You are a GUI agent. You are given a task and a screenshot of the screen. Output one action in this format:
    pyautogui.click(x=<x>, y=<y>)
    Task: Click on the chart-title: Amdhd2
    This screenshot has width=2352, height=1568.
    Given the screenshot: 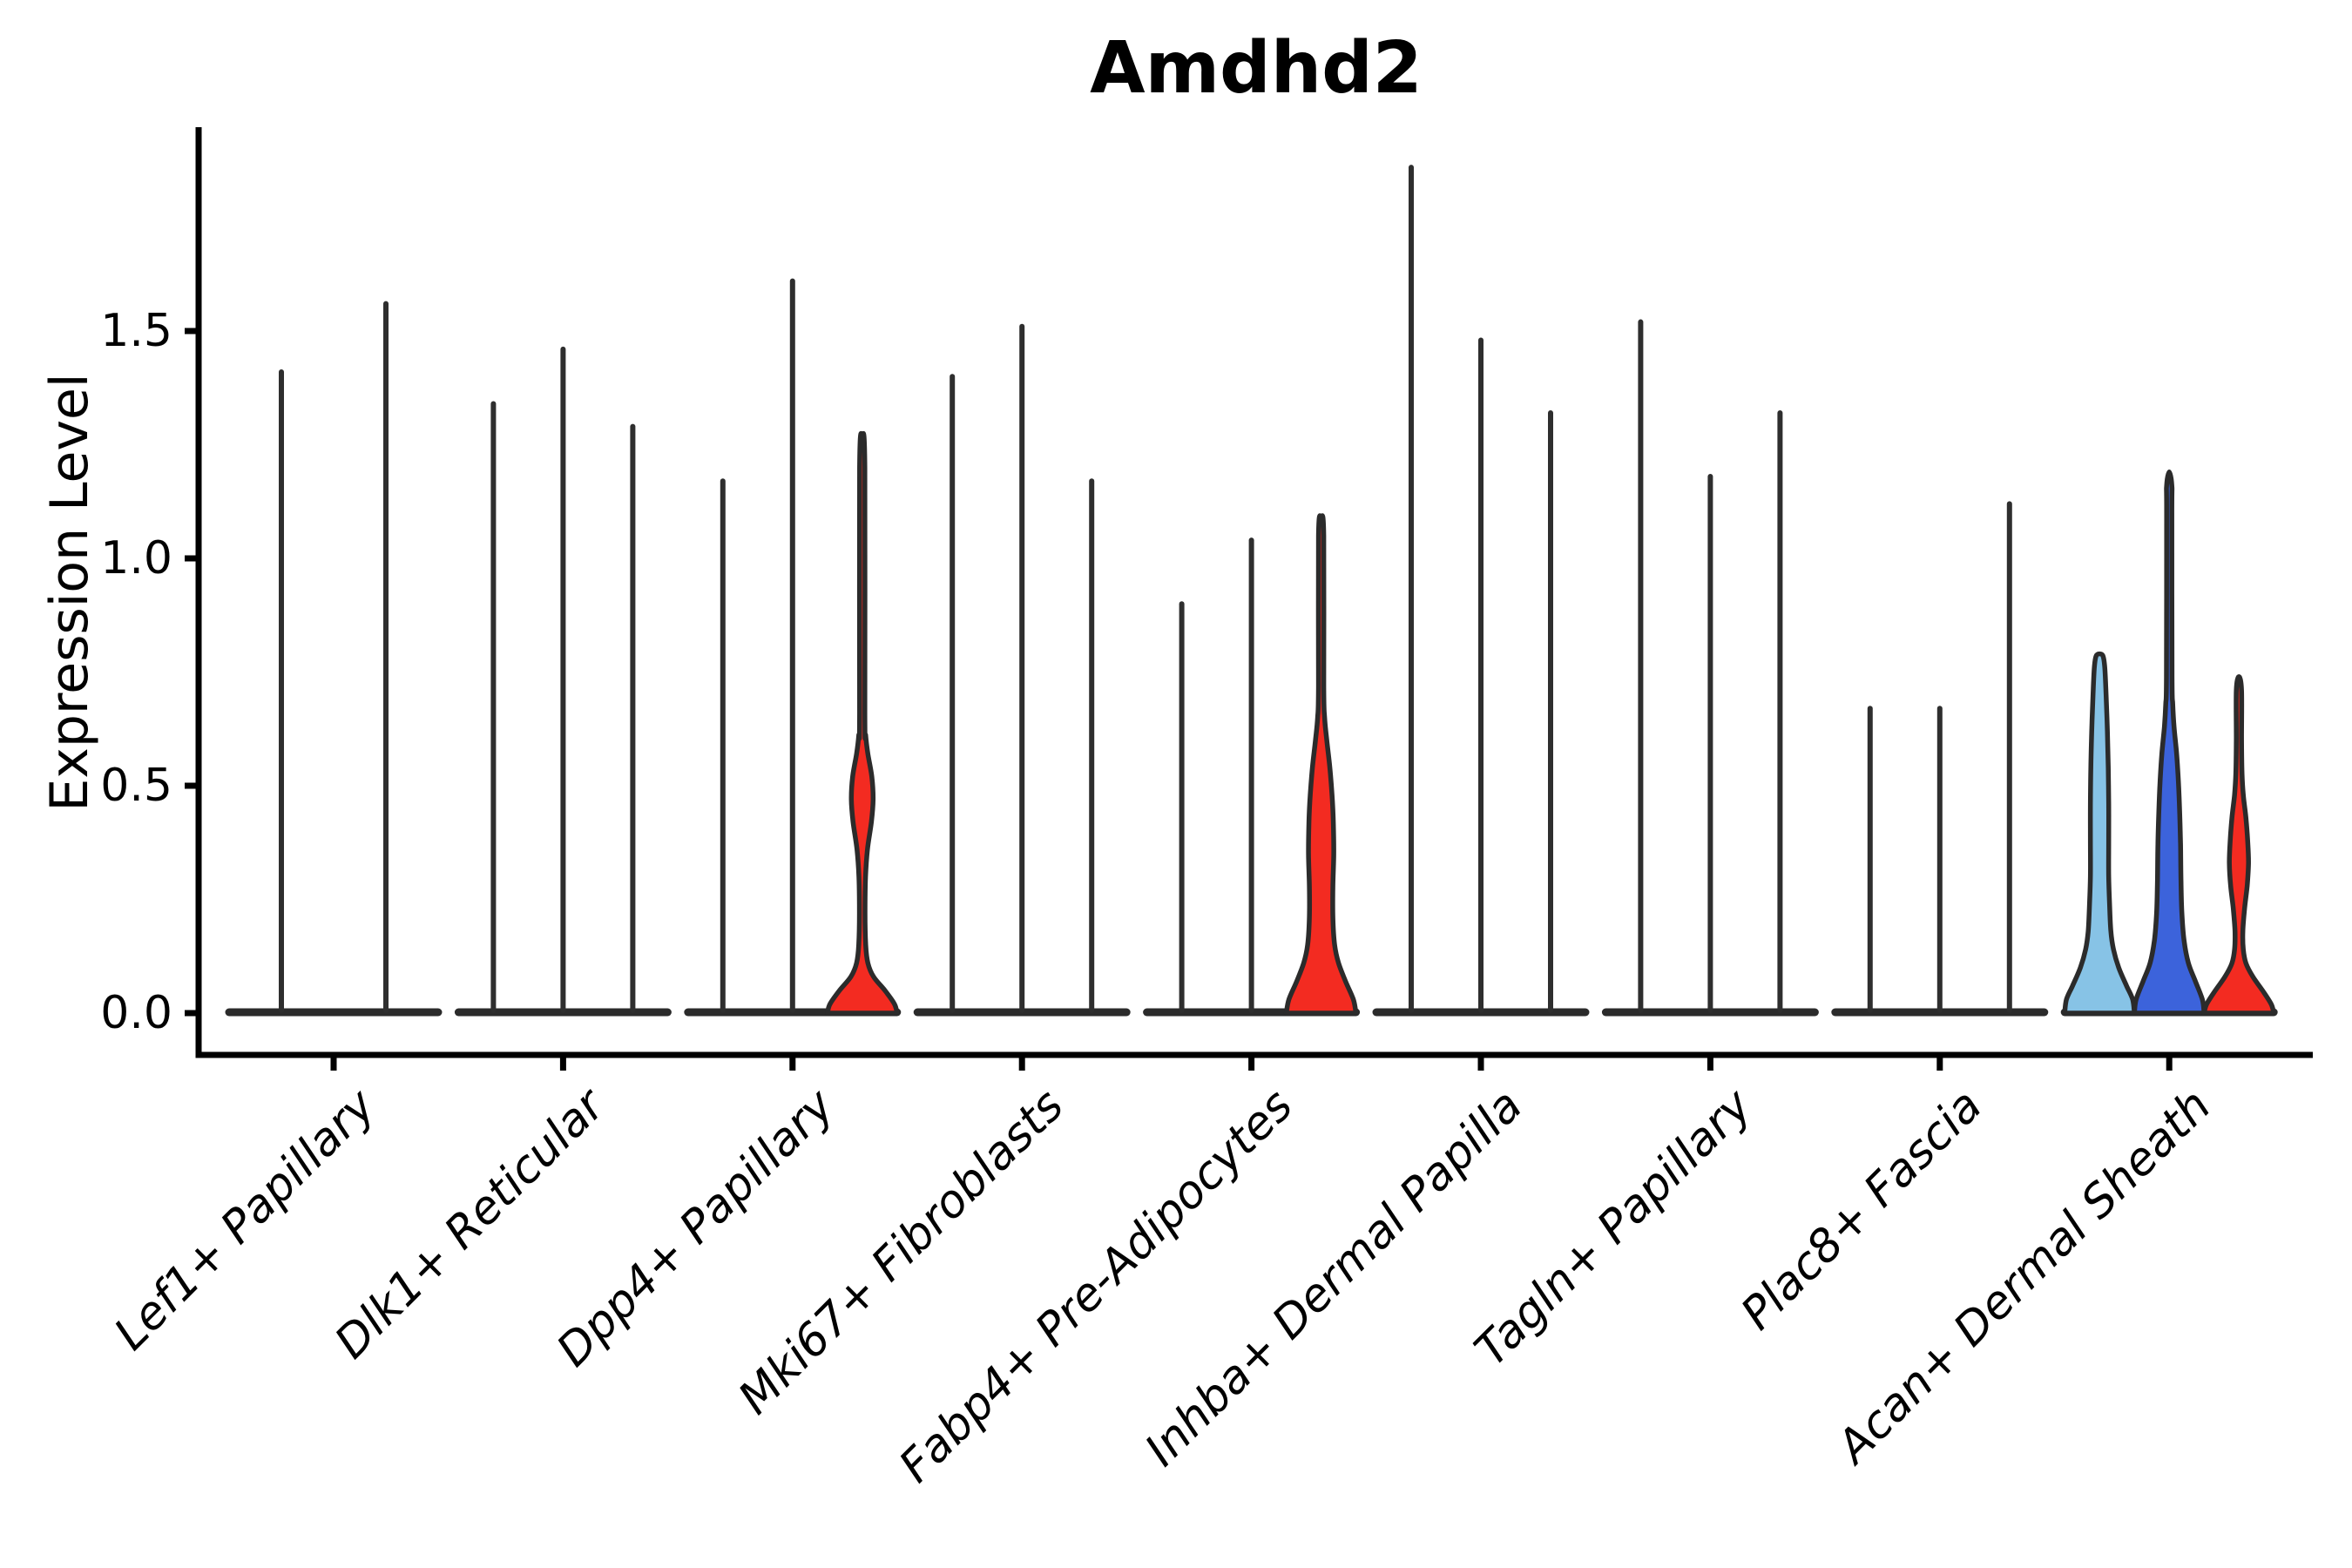 What is the action you would take?
    pyautogui.click(x=1256, y=68)
    